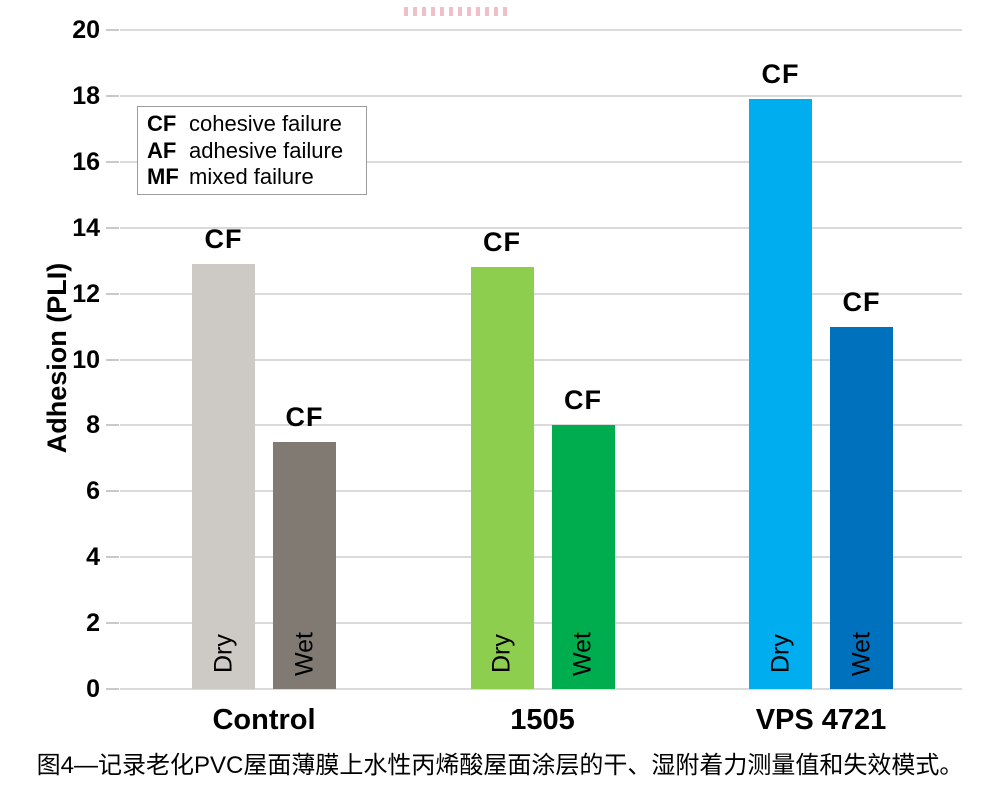 The width and height of the screenshot is (1000, 800). Describe the element at coordinates (861, 301) in the screenshot. I see `failure-mode-label-vps-4721-wet: CF` at that location.